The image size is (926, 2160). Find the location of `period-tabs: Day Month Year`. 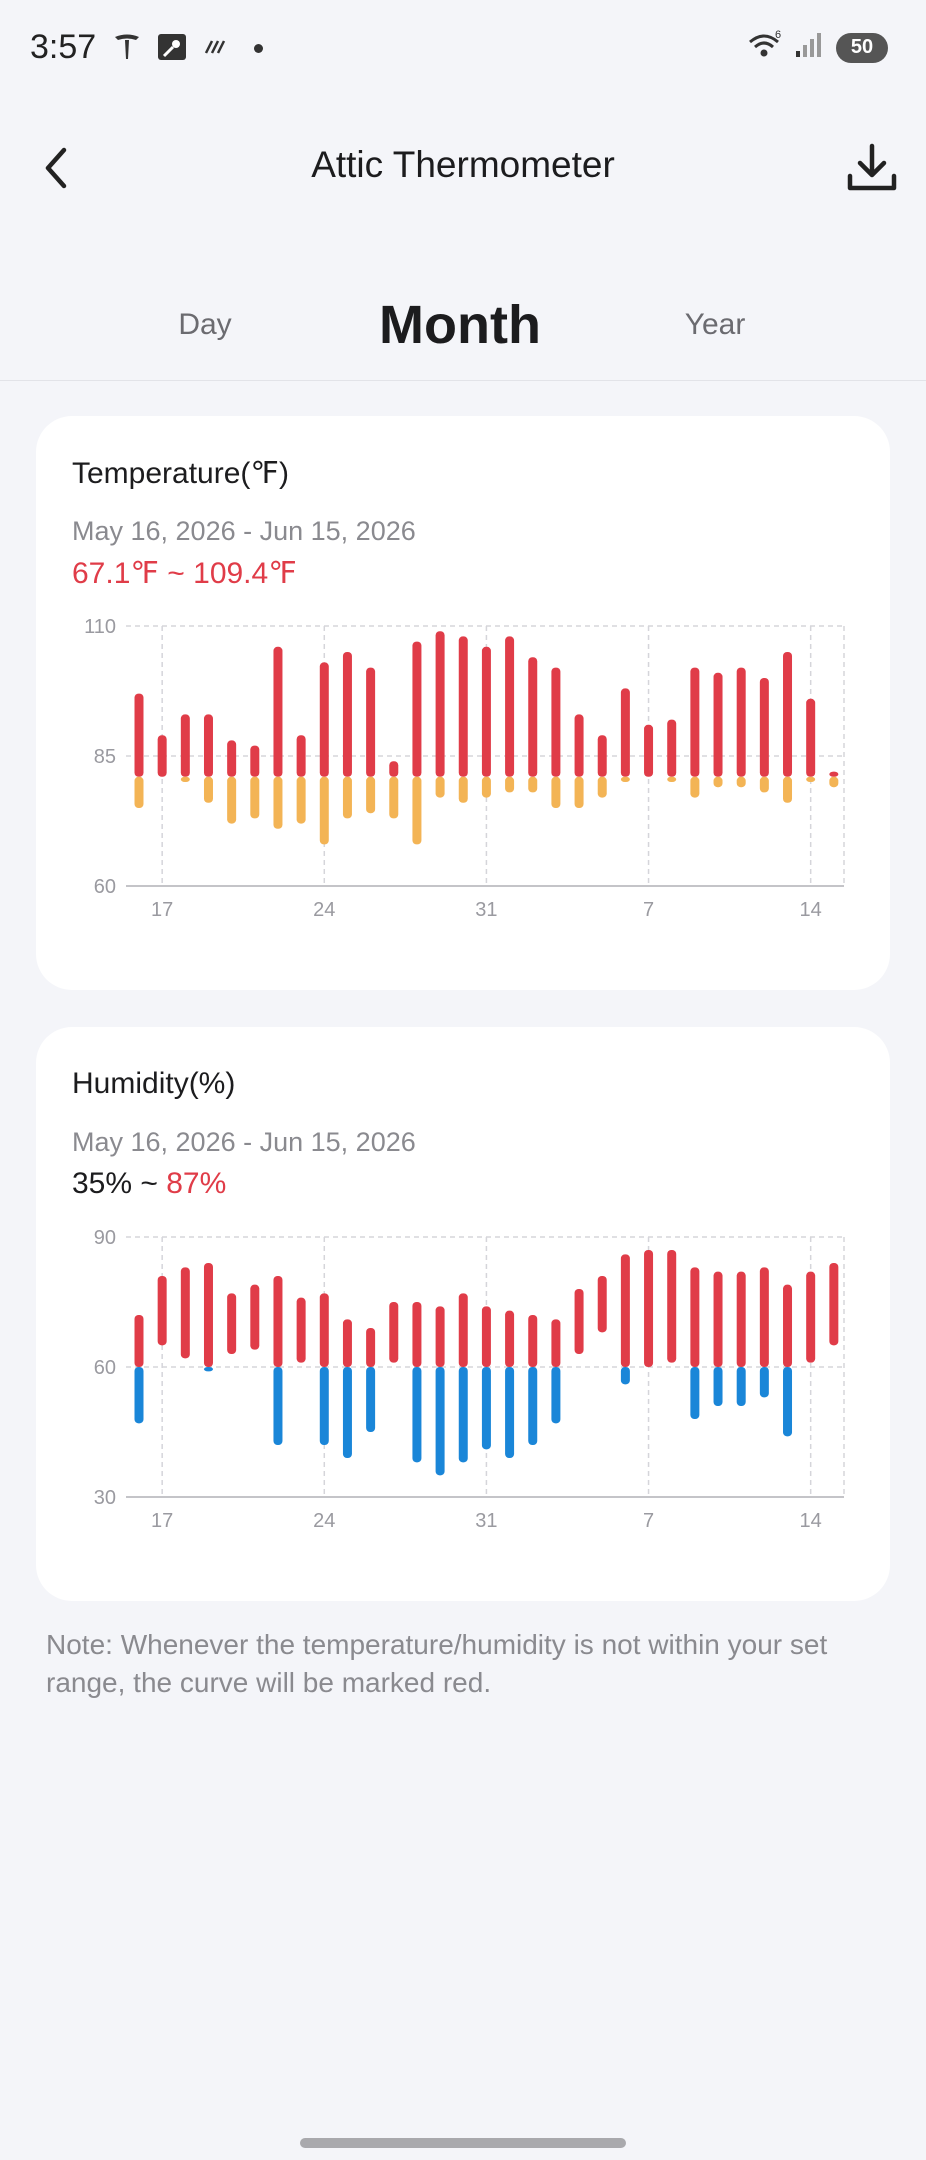

period-tabs: Day Month Year is located at coordinates (463, 325).